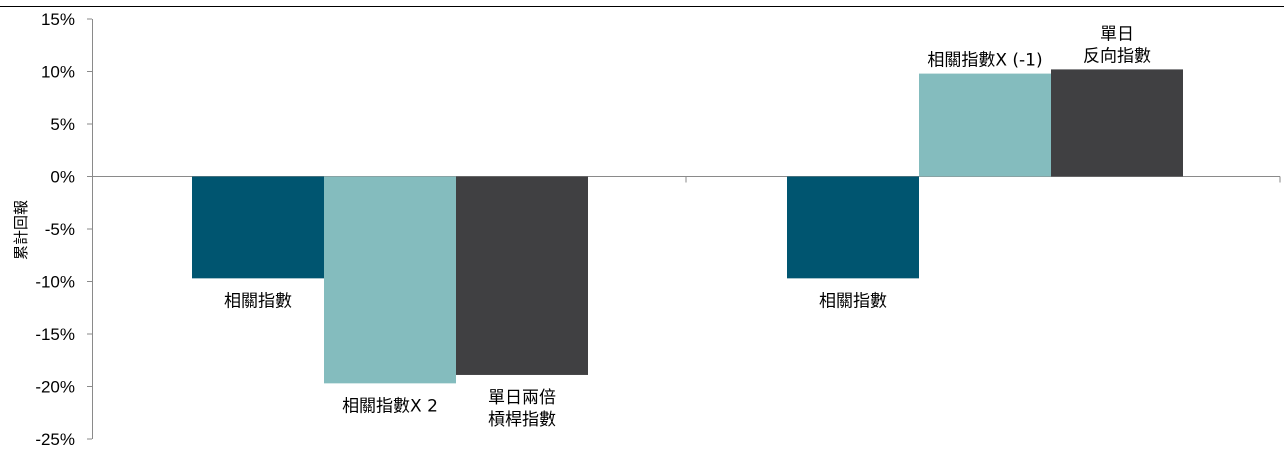  Describe the element at coordinates (60, 229) in the screenshot. I see `y-tick-label: -5%` at that location.